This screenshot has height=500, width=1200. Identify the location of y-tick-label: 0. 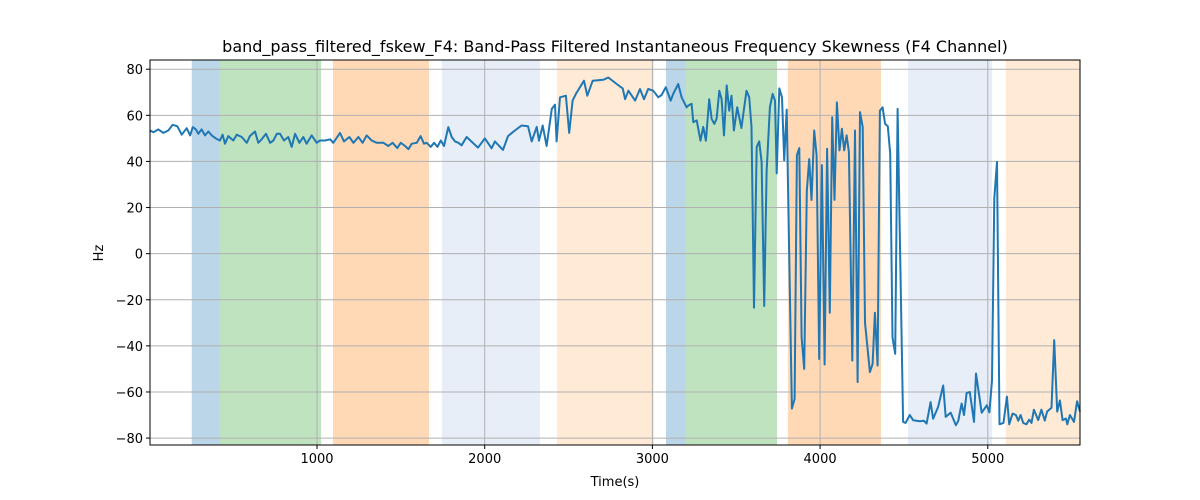
(139, 255).